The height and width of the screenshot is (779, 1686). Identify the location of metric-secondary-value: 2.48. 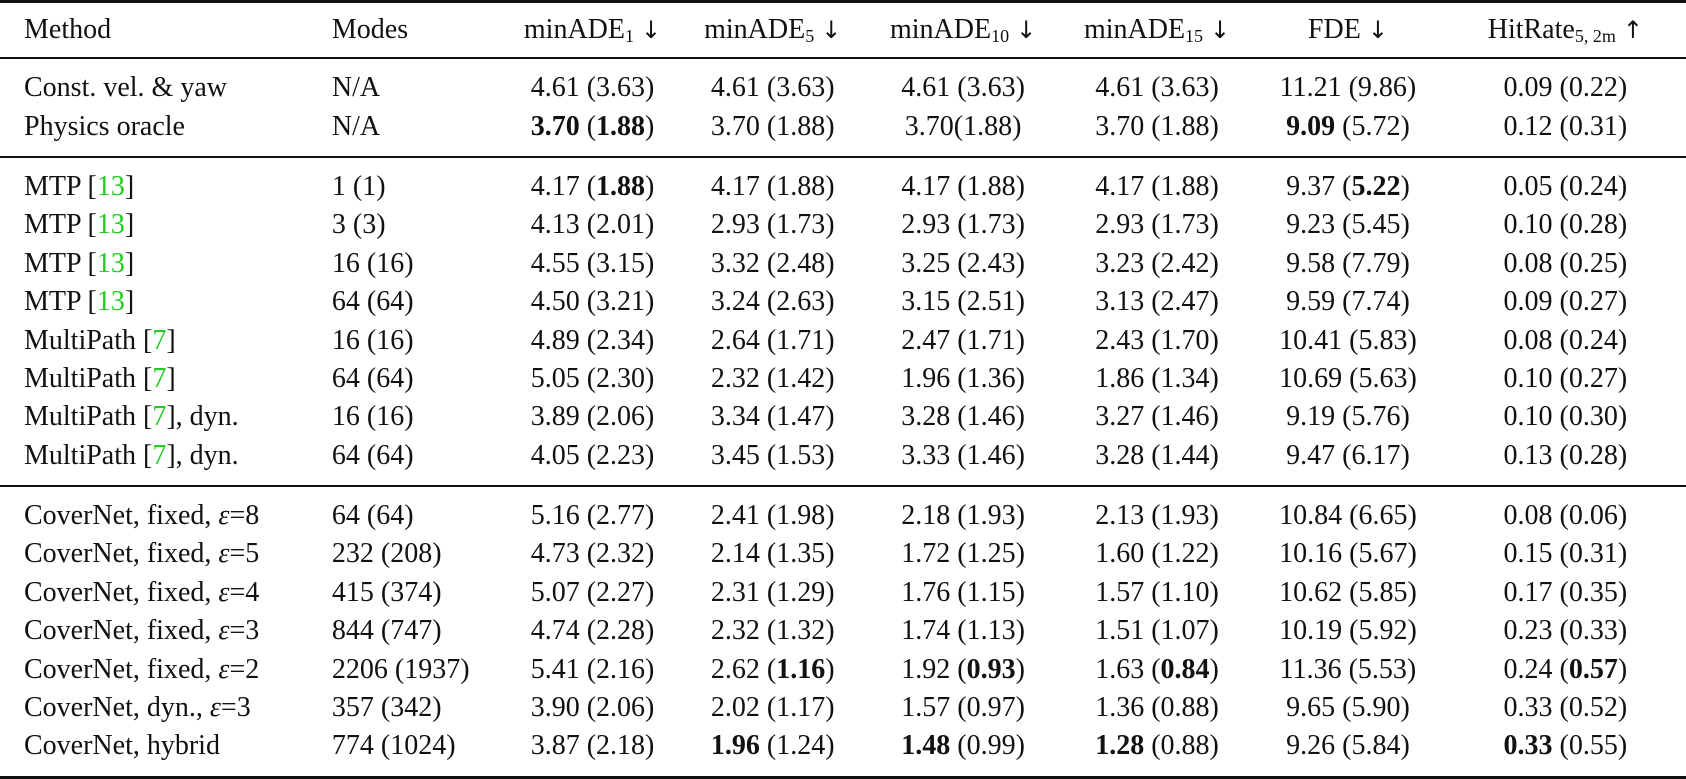
(801, 263).